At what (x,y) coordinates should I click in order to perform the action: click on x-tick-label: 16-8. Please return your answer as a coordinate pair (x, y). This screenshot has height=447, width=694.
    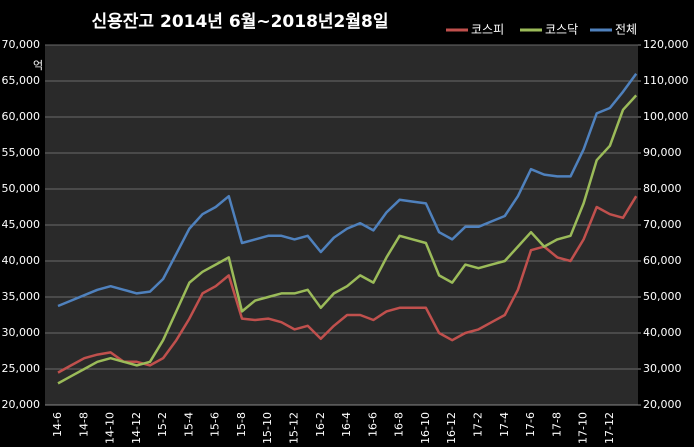
    Looking at the image, I should click on (399, 424).